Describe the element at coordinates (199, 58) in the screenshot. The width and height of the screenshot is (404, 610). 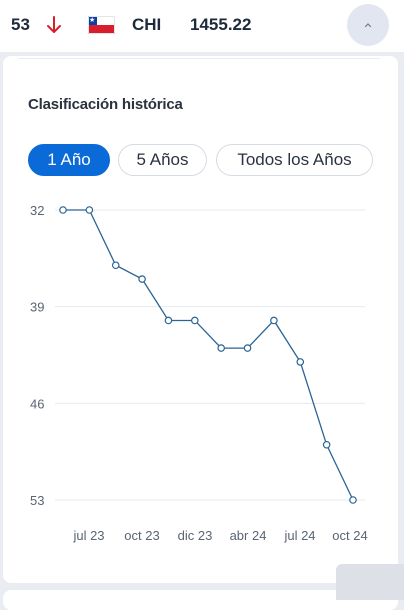
I see `divider` at that location.